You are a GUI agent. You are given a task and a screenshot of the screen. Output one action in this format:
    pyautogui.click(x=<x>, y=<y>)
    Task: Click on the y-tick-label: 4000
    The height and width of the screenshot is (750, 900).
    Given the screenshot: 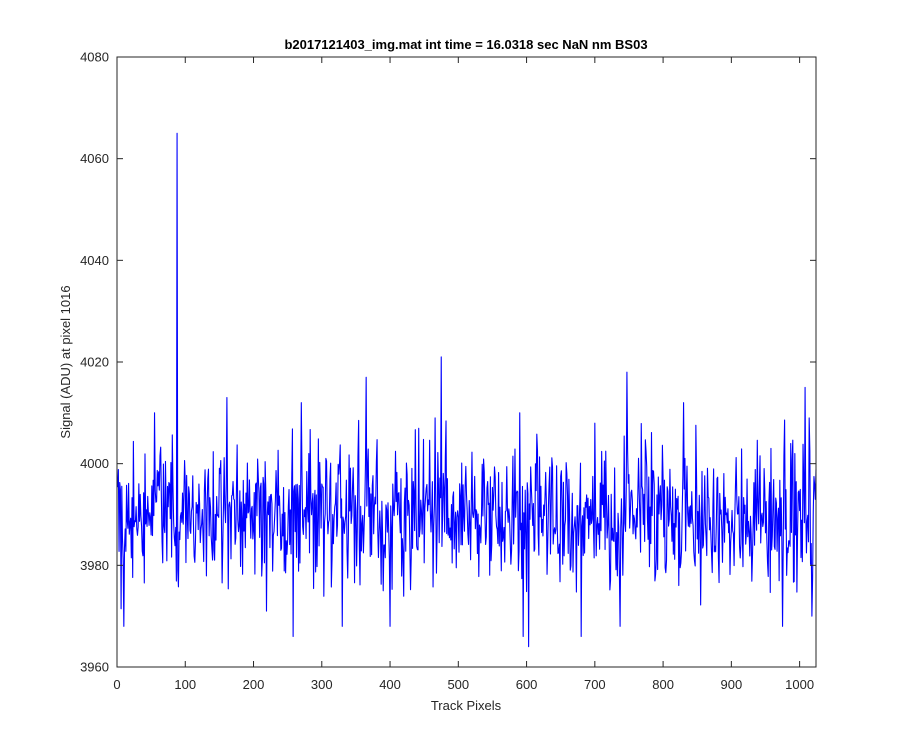 What is the action you would take?
    pyautogui.click(x=94, y=463)
    